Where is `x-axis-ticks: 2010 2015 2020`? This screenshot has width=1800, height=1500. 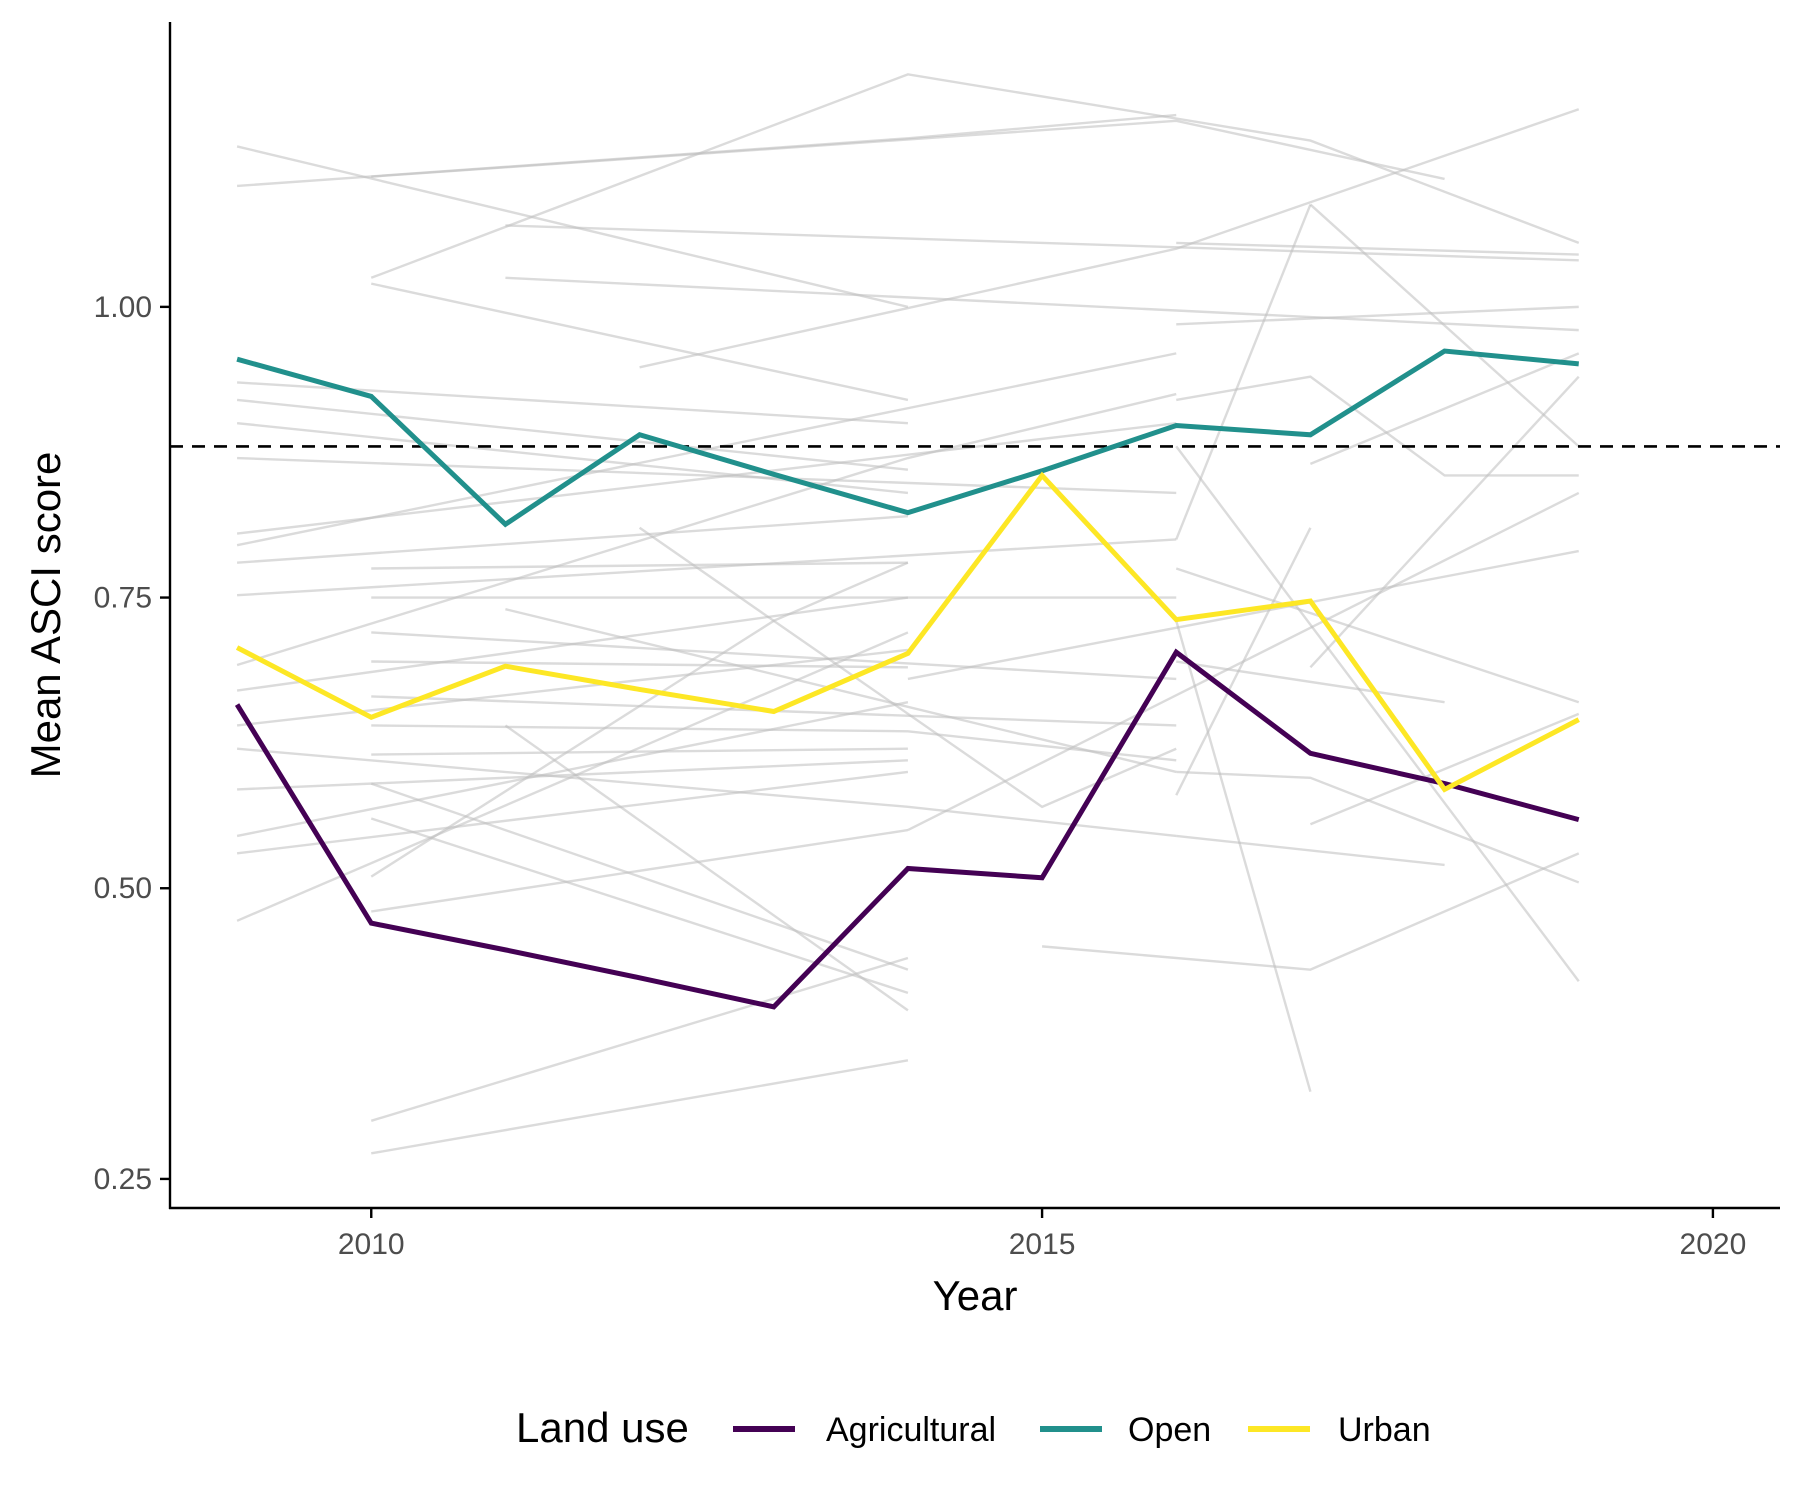
x-axis-ticks: 2010 2015 2020 is located at coordinates (1042, 1234).